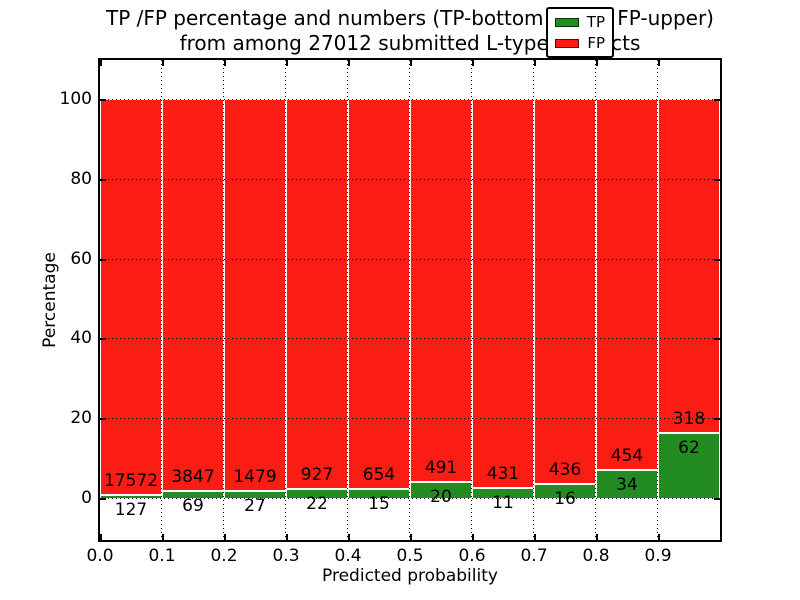 This screenshot has width=800, height=600. Describe the element at coordinates (193, 506) in the screenshot. I see `tp-count-label: 69` at that location.